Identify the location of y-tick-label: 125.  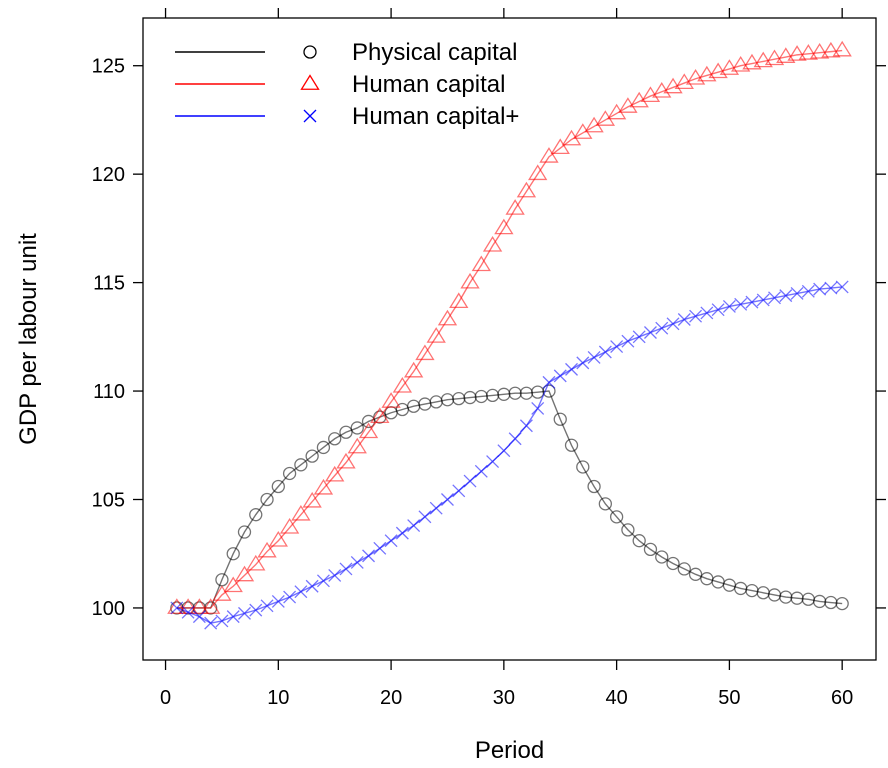
(108, 67).